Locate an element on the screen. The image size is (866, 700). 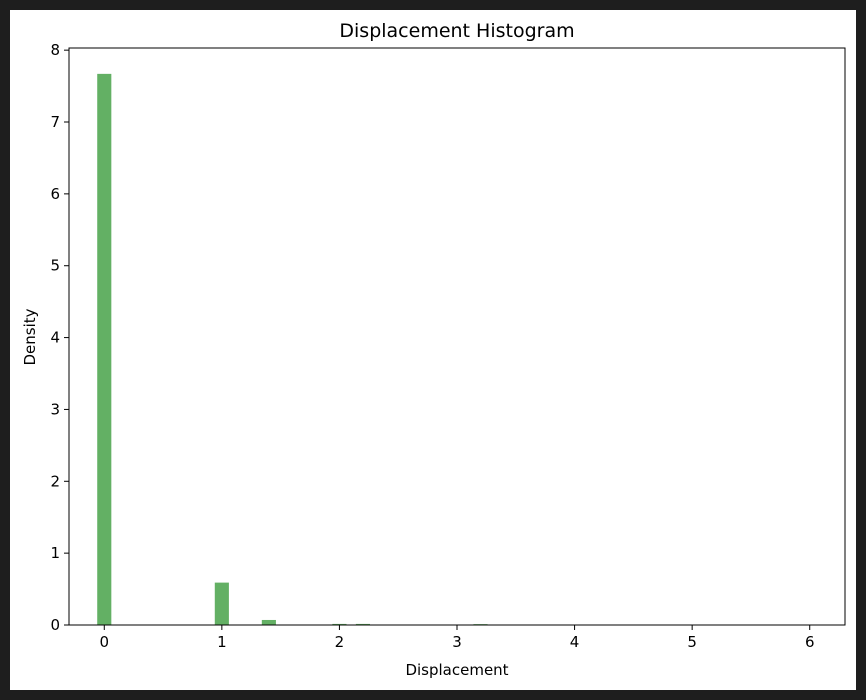
x-axis-ticks: 0 1 2 3 4 5 6 is located at coordinates (457, 638).